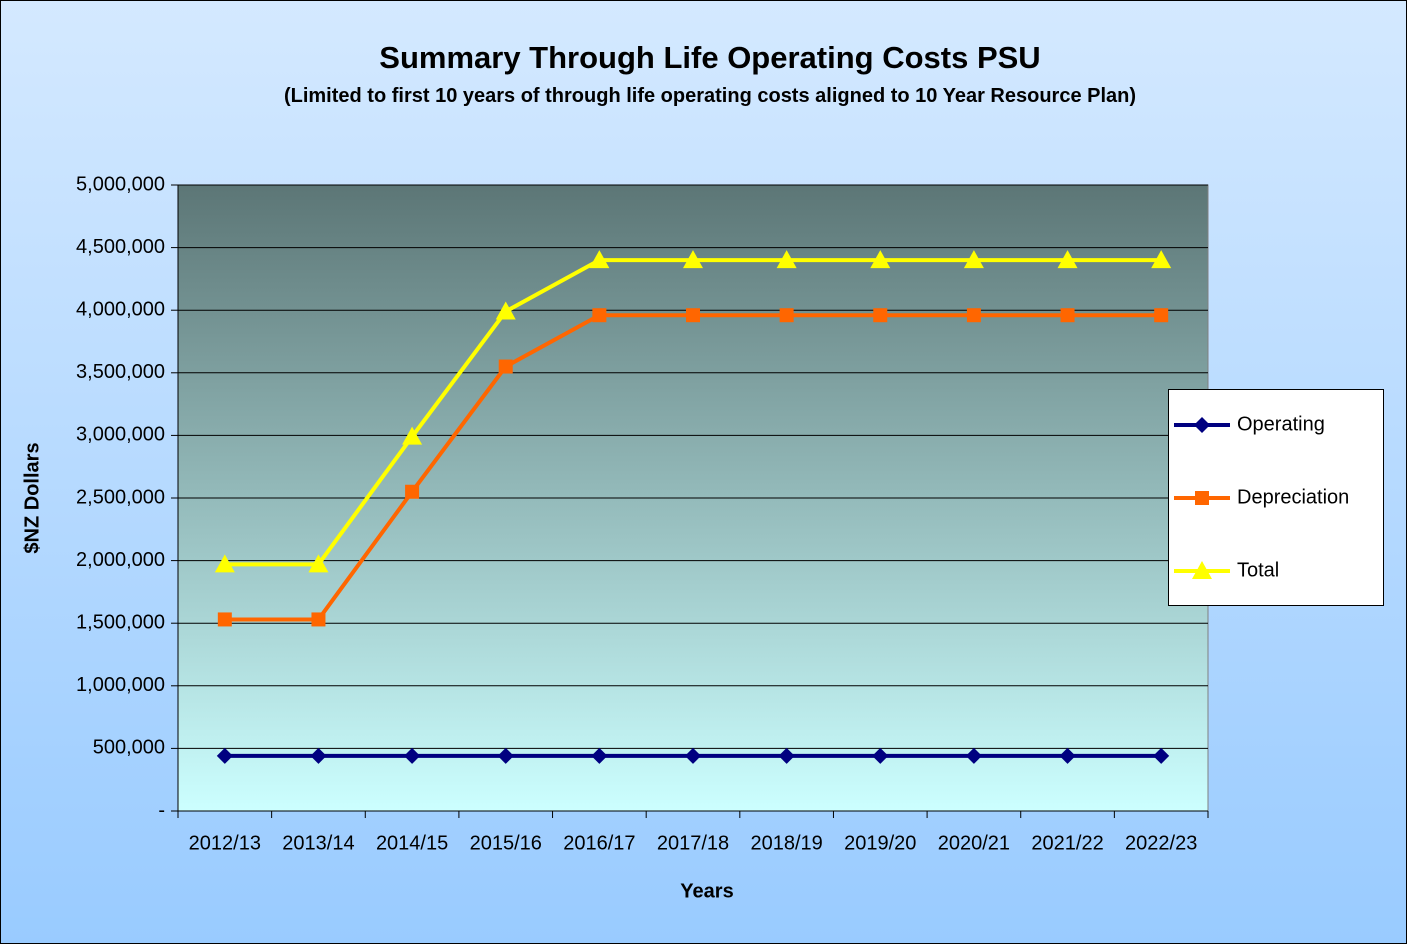 The height and width of the screenshot is (944, 1407). I want to click on y-tick-label: 2,500,000, so click(120, 497).